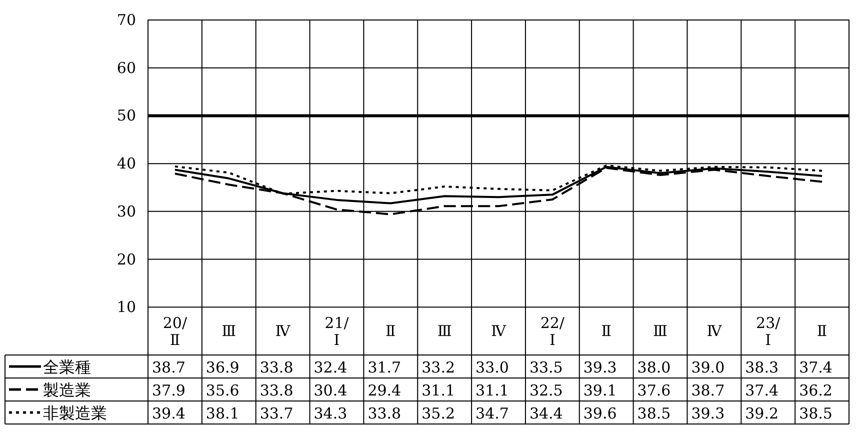 This screenshot has width=858, height=439. Describe the element at coordinates (126, 163) in the screenshot. I see `y-tick-label: 40` at that location.